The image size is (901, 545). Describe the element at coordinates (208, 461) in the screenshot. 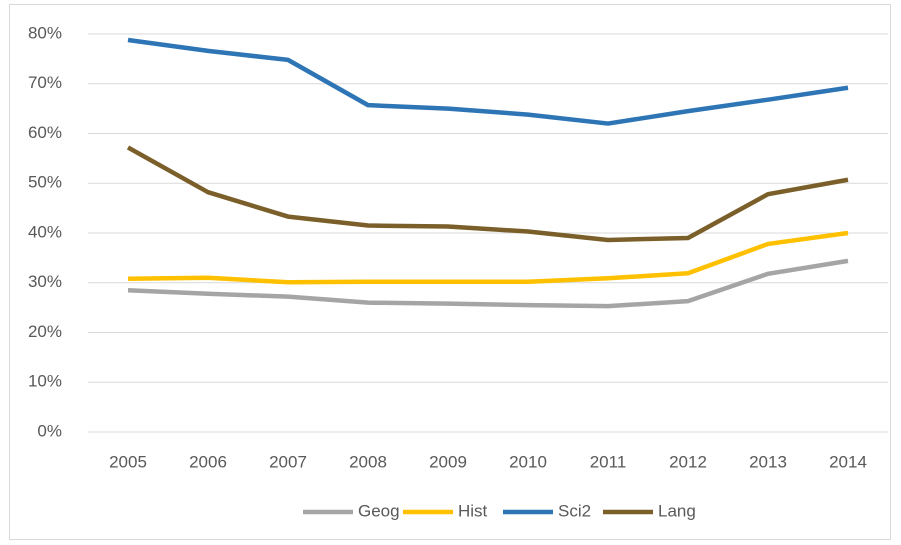

I see `x-tick-label: 2006` at that location.